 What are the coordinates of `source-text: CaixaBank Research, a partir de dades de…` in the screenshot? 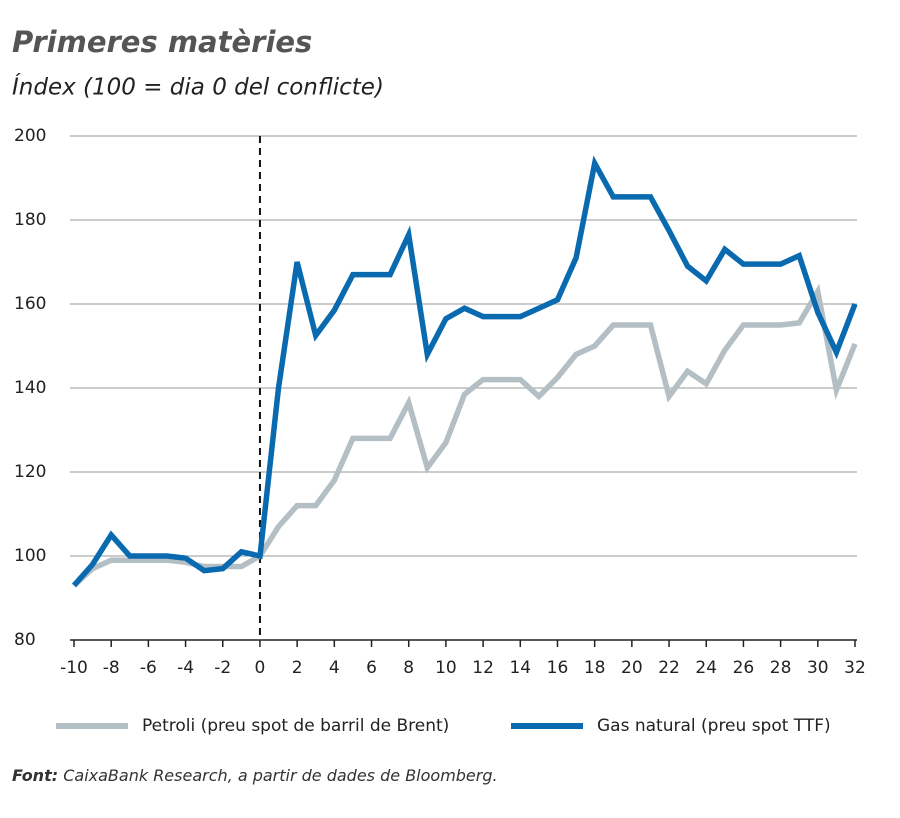 It's located at (280, 775).